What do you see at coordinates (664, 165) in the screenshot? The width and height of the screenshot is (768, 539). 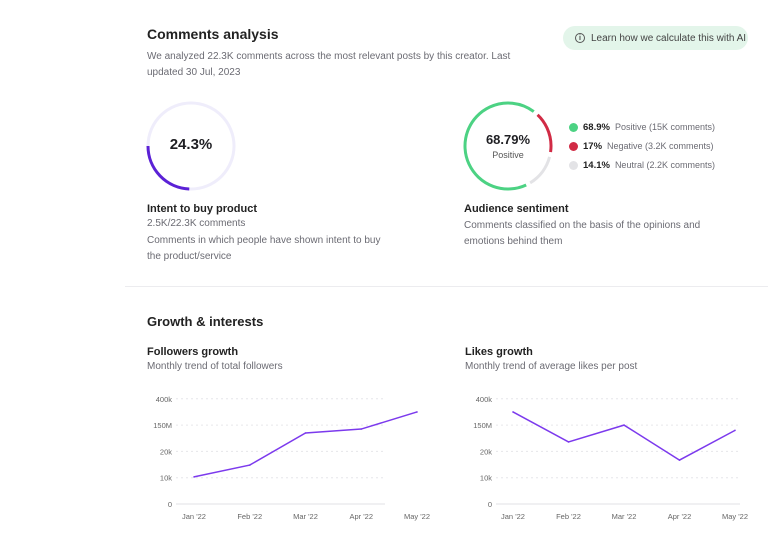 I see `legend-label: Neutral (2.2K comments)` at bounding box center [664, 165].